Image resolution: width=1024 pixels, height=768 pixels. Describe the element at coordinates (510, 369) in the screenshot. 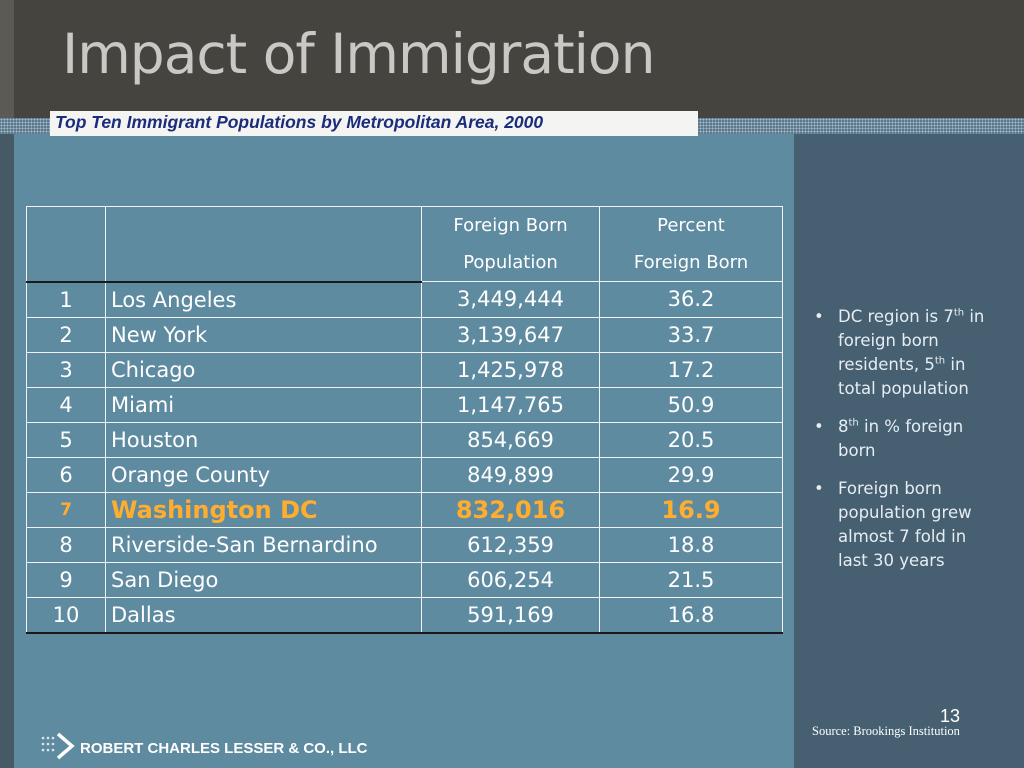

I see `population-cell: 1,425,978` at that location.